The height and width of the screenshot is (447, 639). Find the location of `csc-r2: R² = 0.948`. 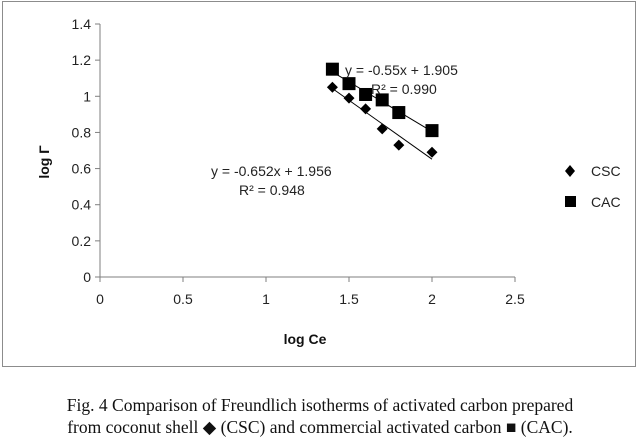

csc-r2: R² = 0.948 is located at coordinates (272, 190).